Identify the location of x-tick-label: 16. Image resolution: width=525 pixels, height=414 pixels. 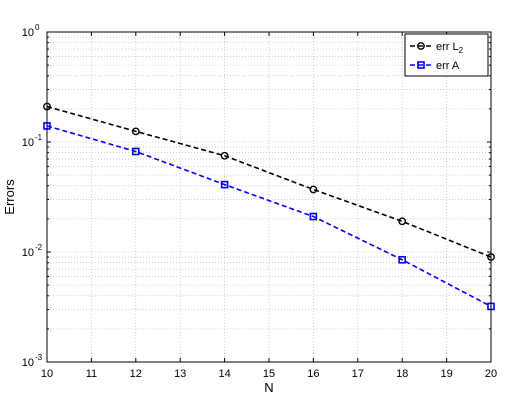
(313, 374).